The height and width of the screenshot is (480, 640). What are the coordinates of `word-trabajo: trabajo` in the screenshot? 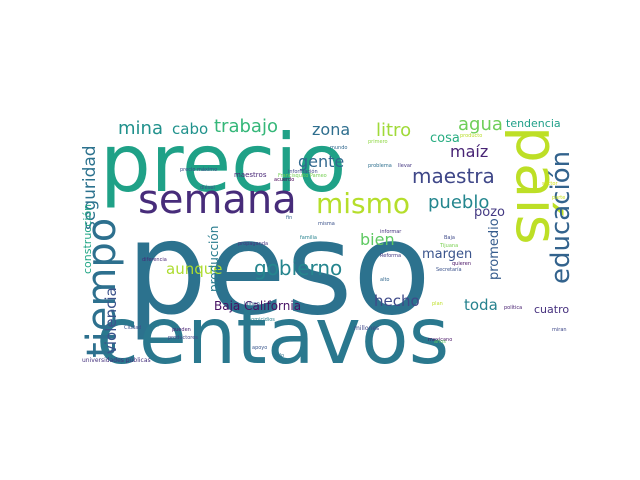 It's located at (246, 126).